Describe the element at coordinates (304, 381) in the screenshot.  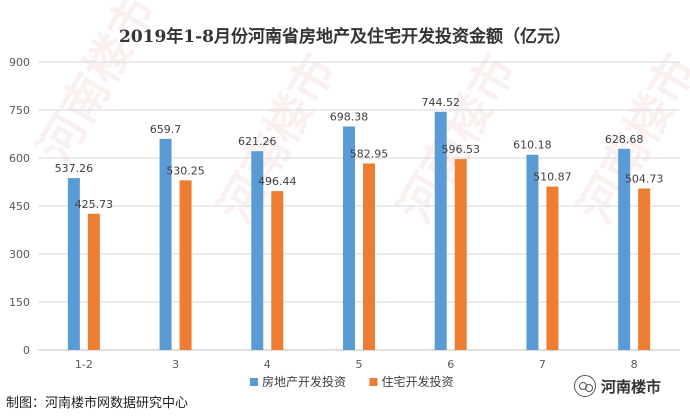
I see `legend-label: 房地产开发投资` at that location.